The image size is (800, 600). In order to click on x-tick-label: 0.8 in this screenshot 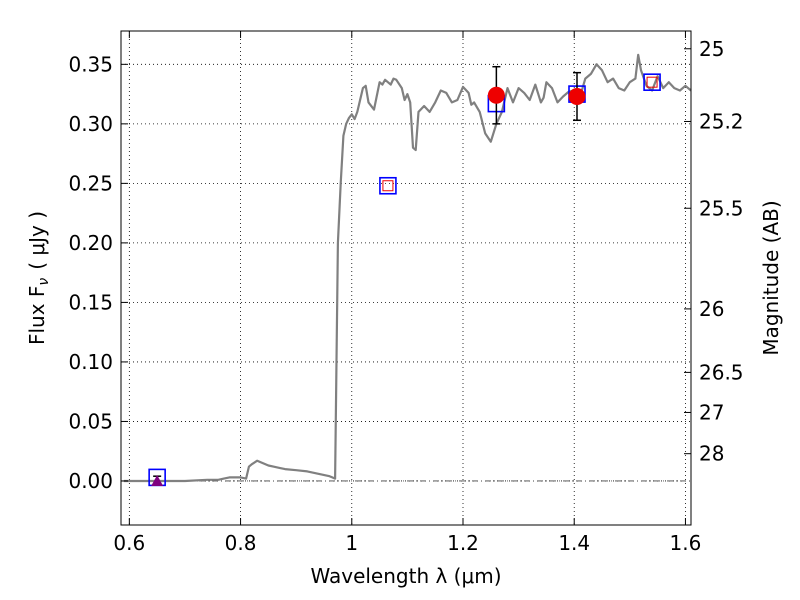, I will do `click(241, 543)`.